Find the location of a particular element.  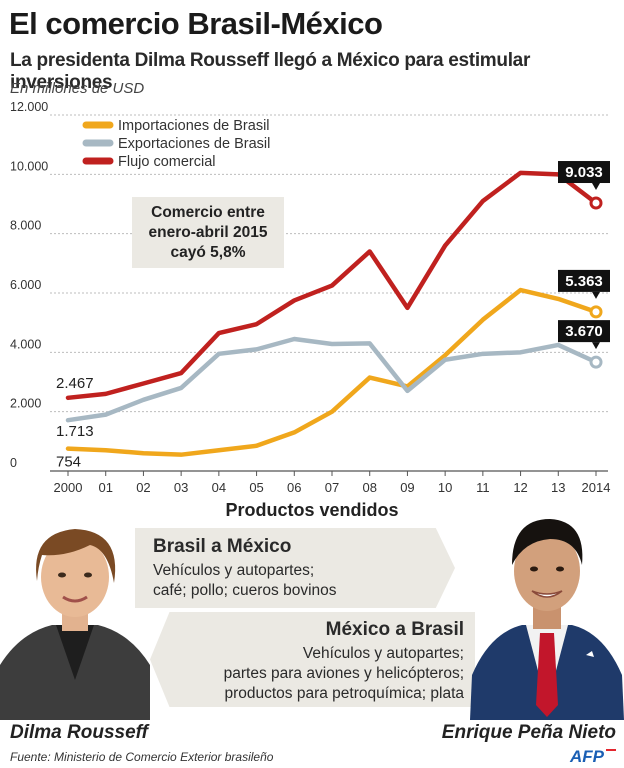

mexico-to-brasil-arrow is located at coordinates (312, 659).